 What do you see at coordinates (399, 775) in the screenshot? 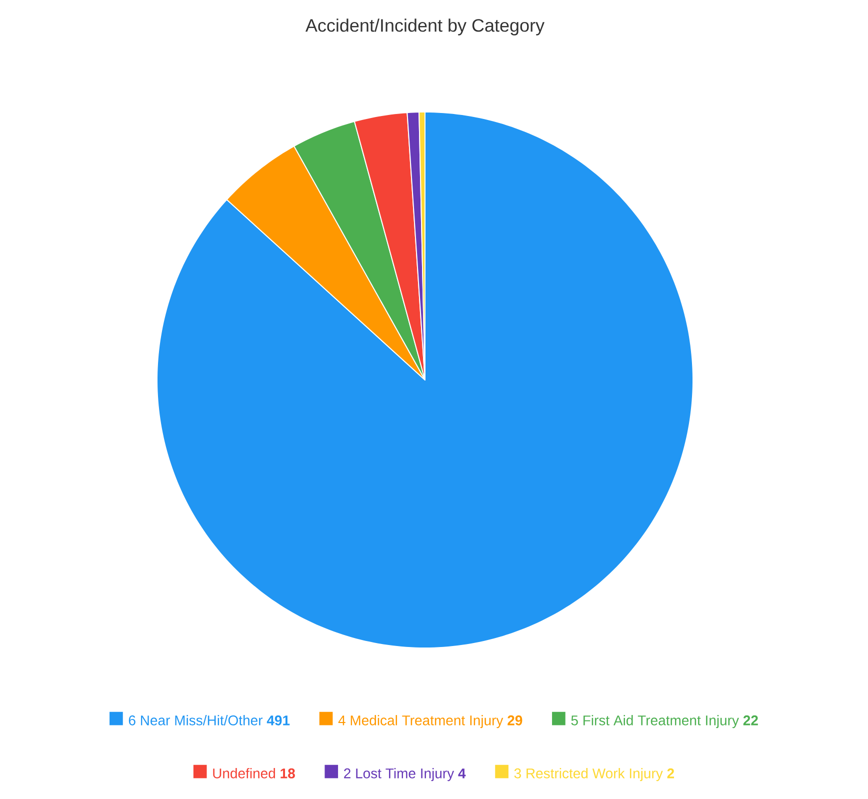
I see `legend-label: 2 Lost Time Injury` at bounding box center [399, 775].